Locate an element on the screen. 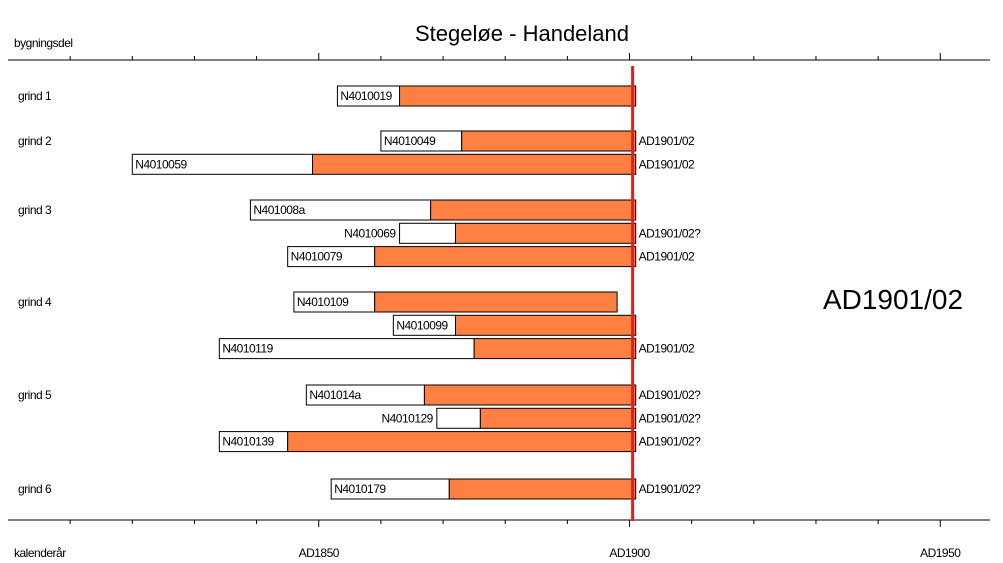 The image size is (1003, 563). sample-label: N401008a is located at coordinates (279, 210).